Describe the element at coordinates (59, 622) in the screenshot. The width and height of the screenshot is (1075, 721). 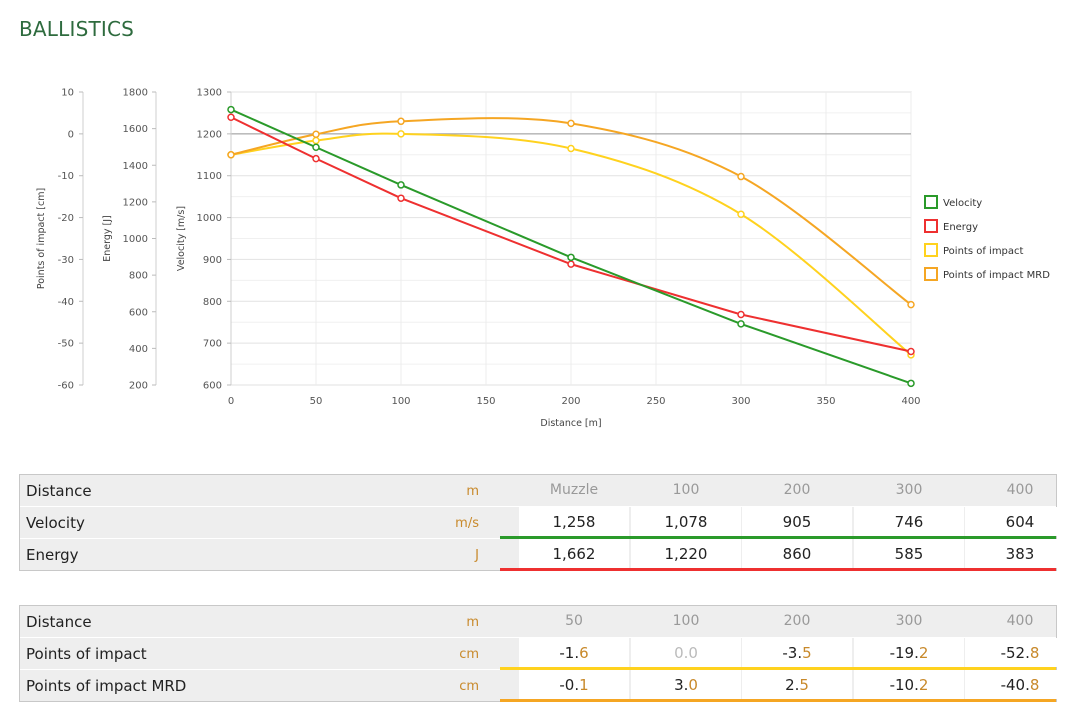
I see `row-label: Distance` at that location.